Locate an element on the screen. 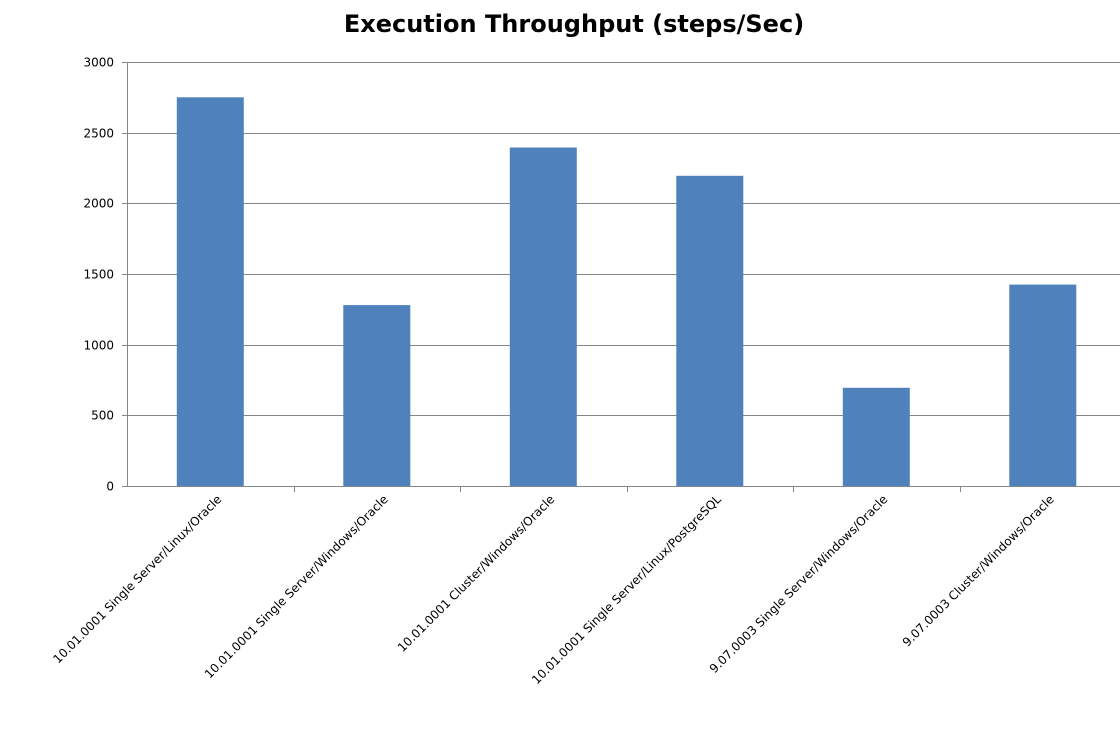  chart-title: Execution Throughput (steps/Sec) is located at coordinates (574, 24).